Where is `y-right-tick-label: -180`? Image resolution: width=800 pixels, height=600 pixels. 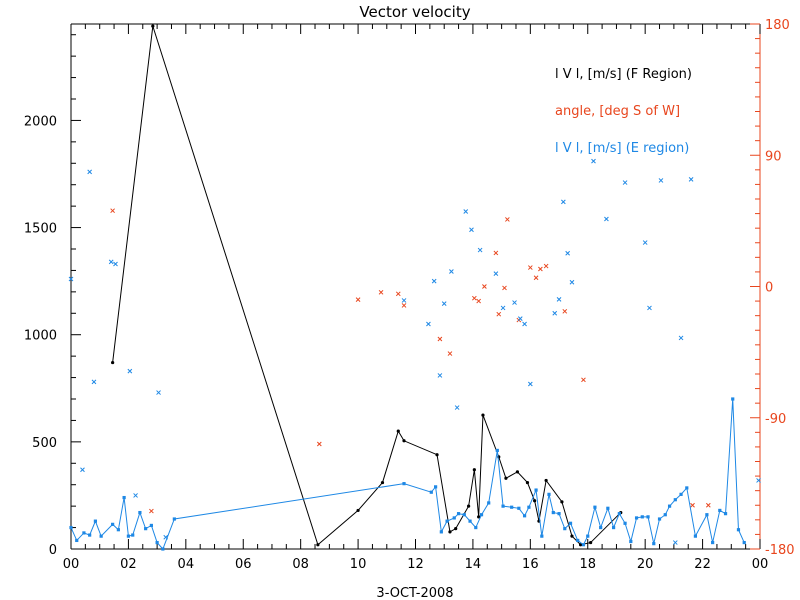 y-right-tick-label: -180 is located at coordinates (780, 550).